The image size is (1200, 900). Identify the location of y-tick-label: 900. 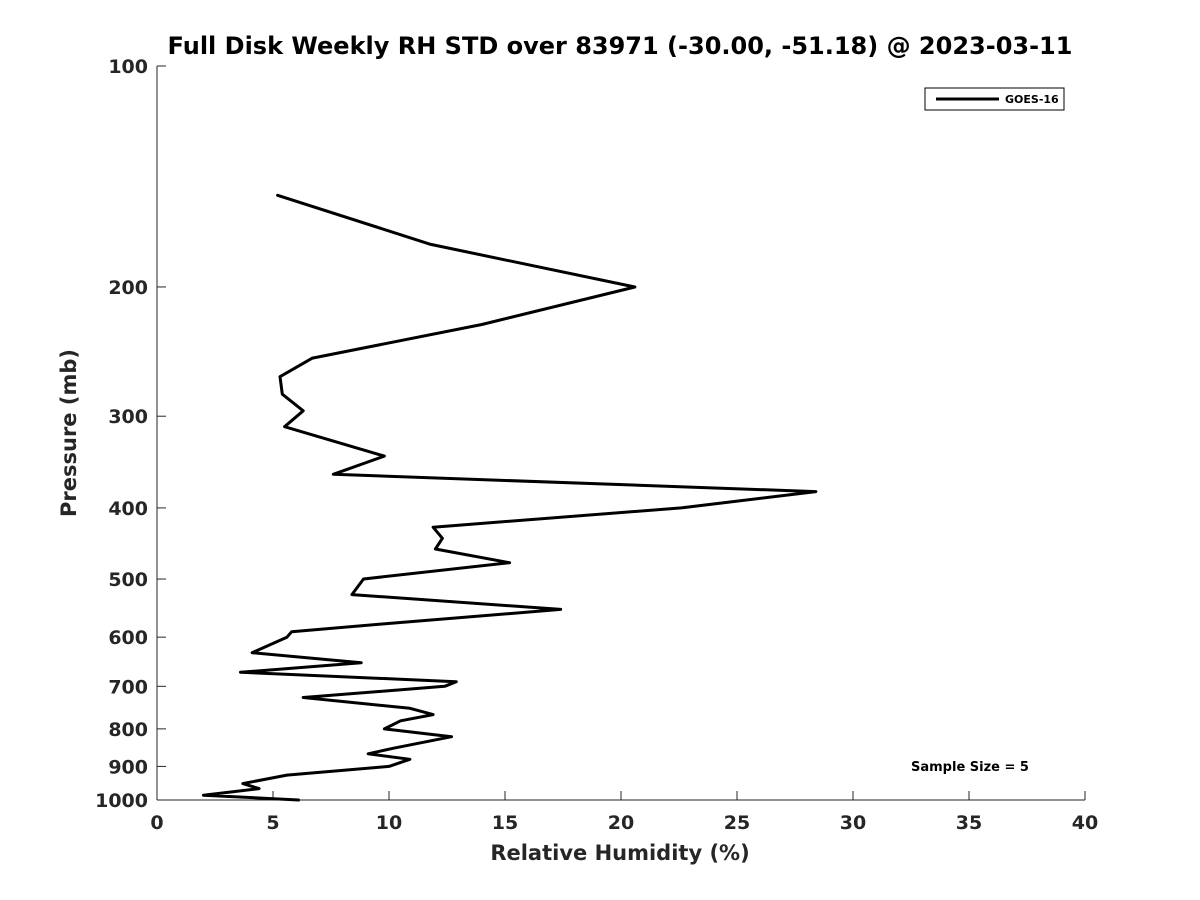
(128, 767).